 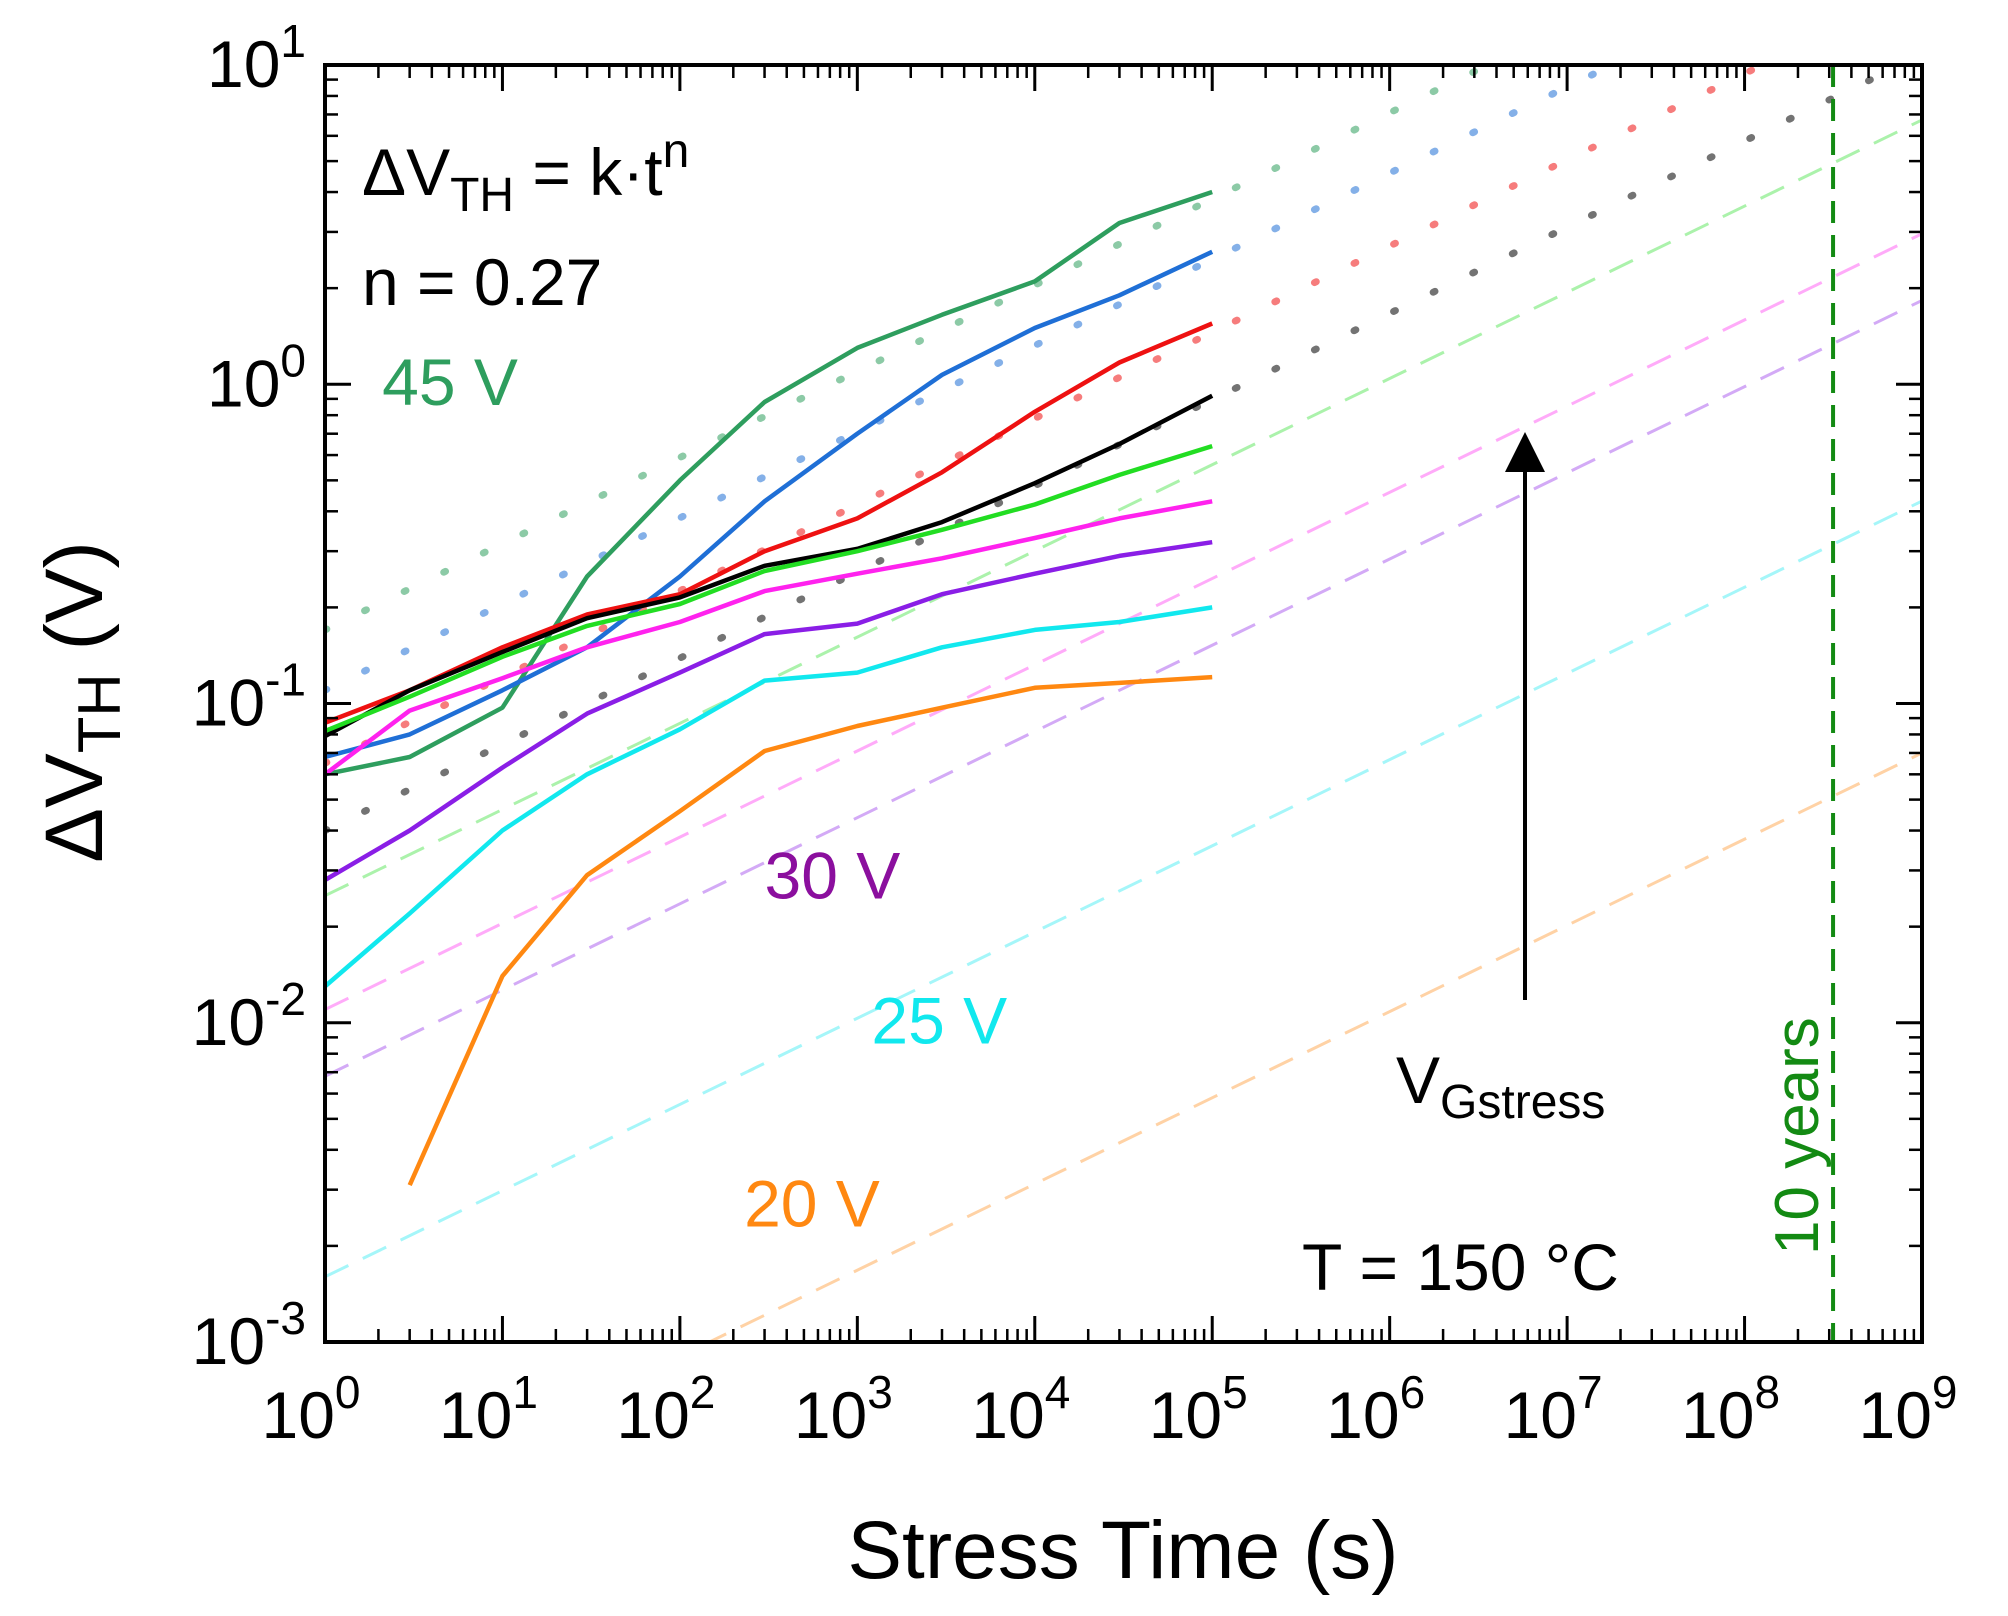 I want to click on x-tick-label-6: 10⁶, so click(x=1375, y=1409).